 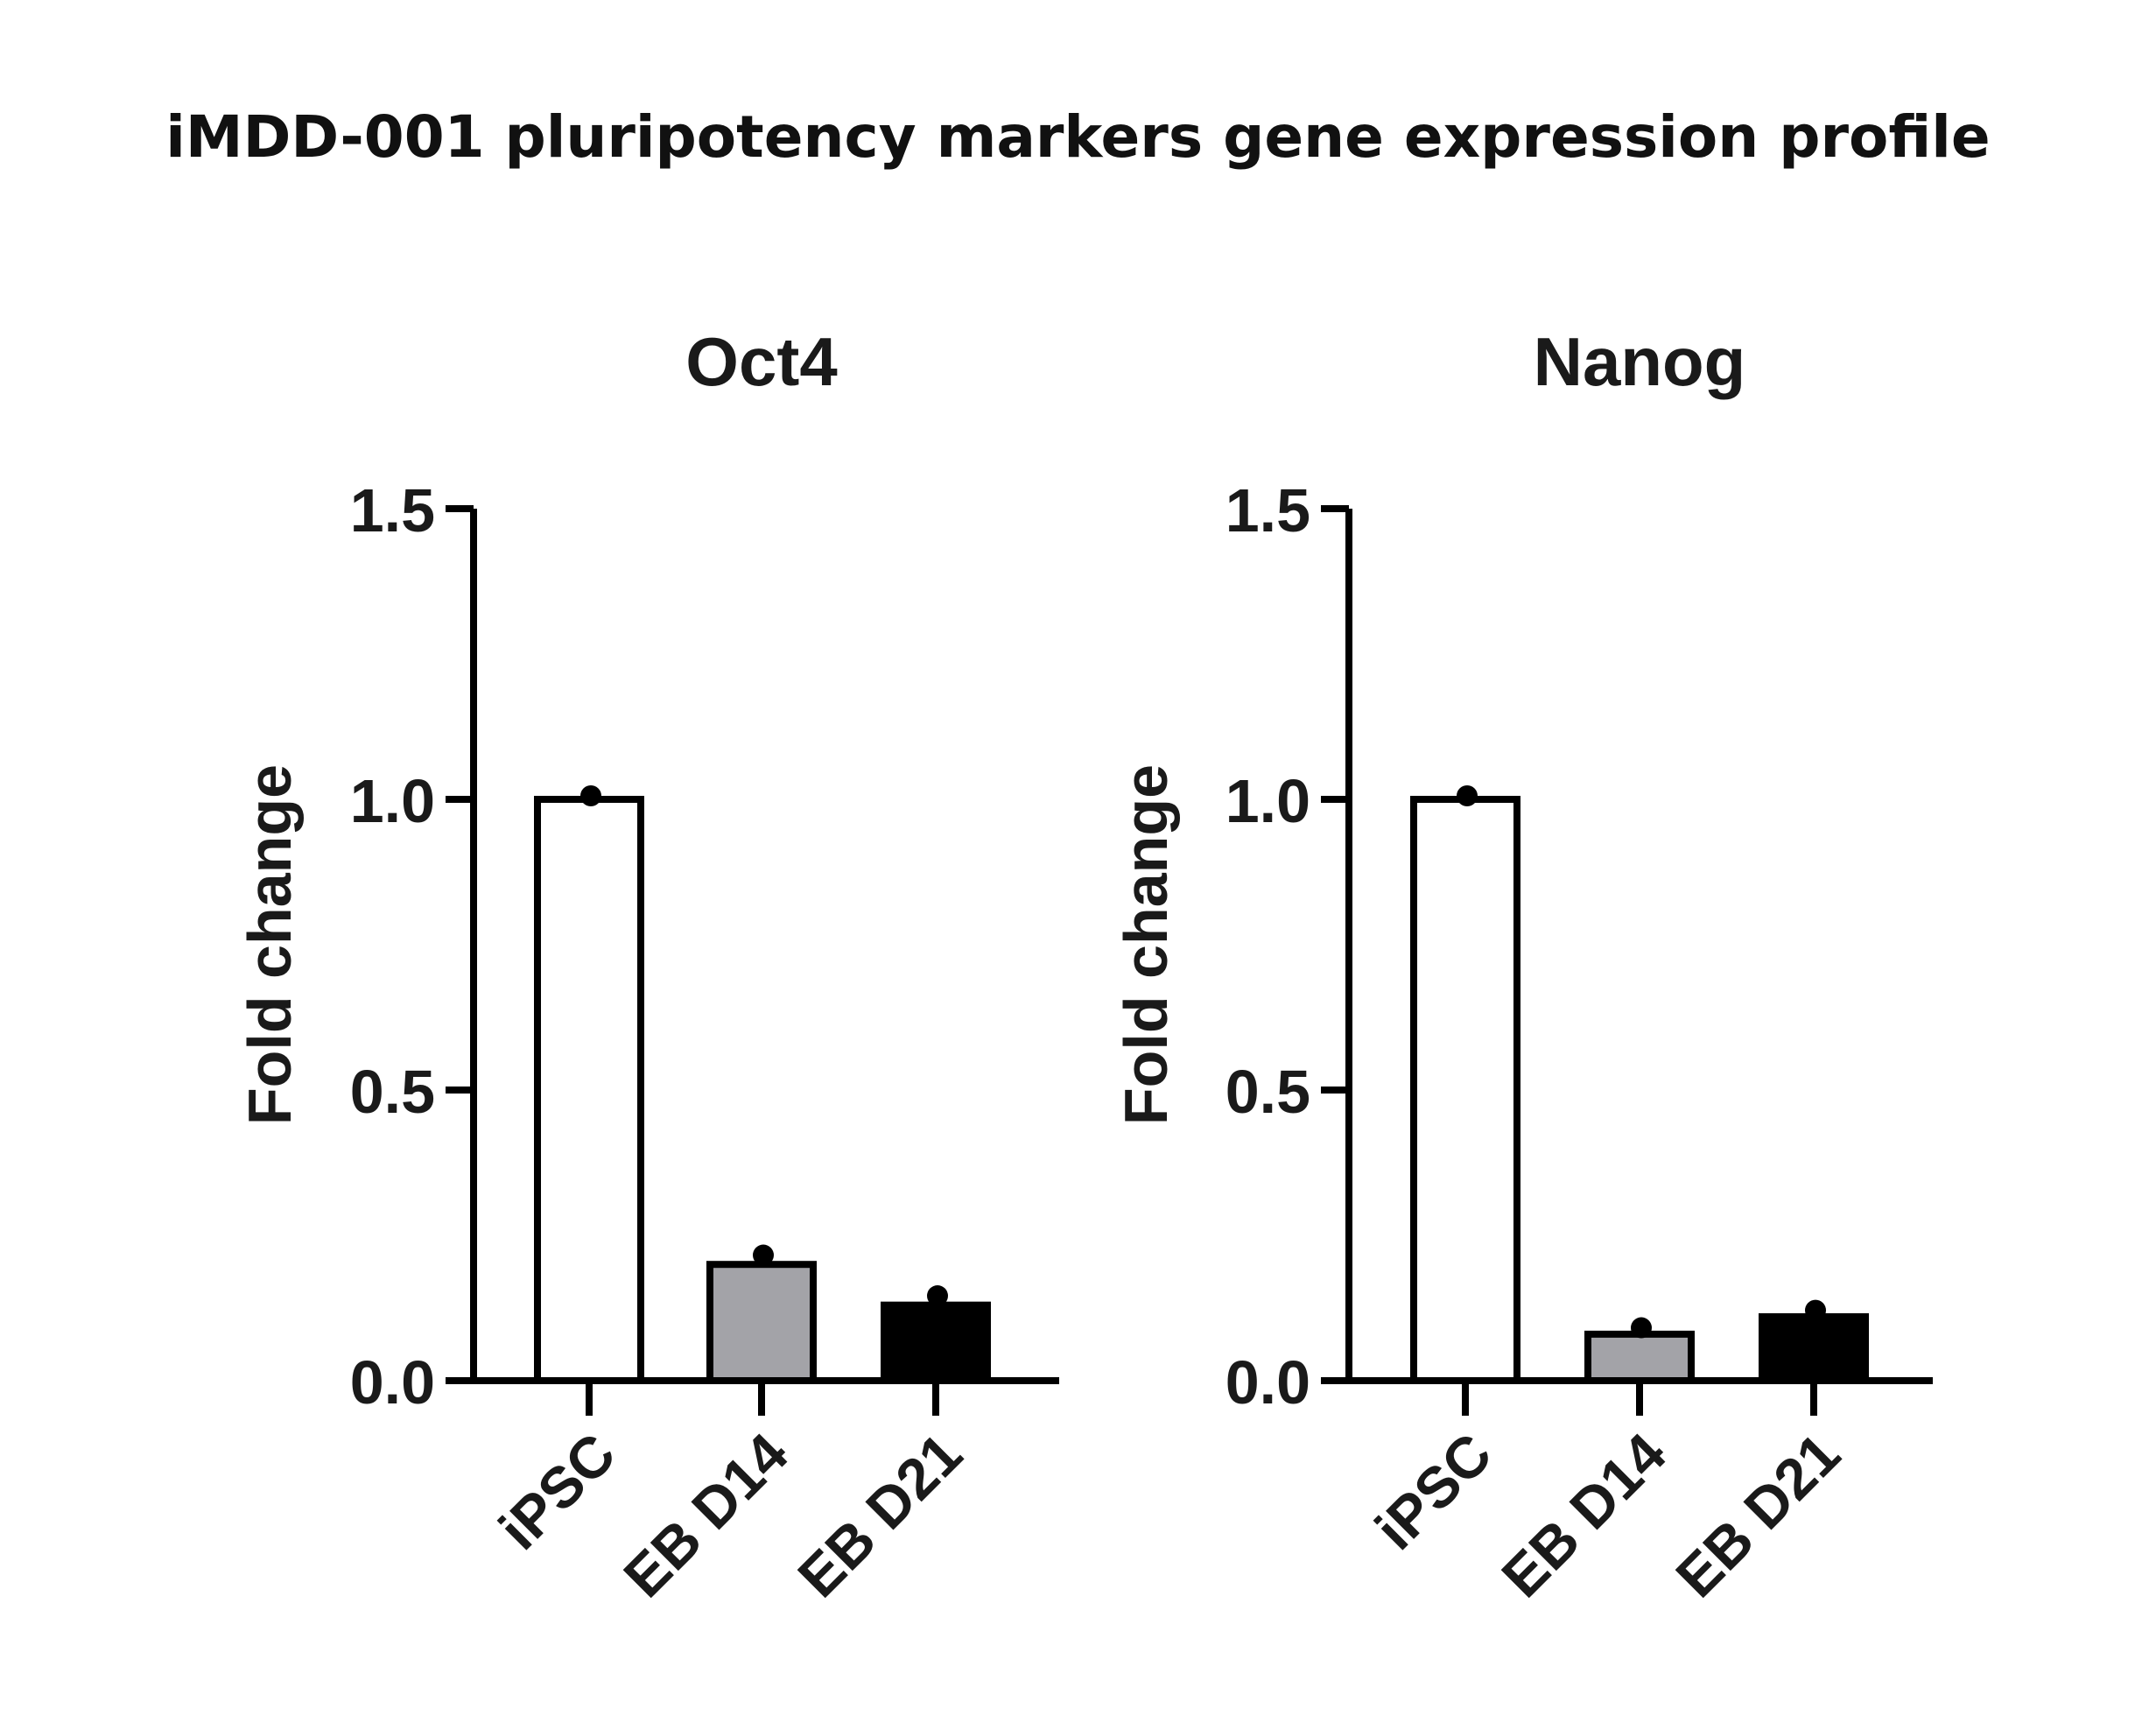 I want to click on chart-title-nanog: Nanog, so click(x=1640, y=361).